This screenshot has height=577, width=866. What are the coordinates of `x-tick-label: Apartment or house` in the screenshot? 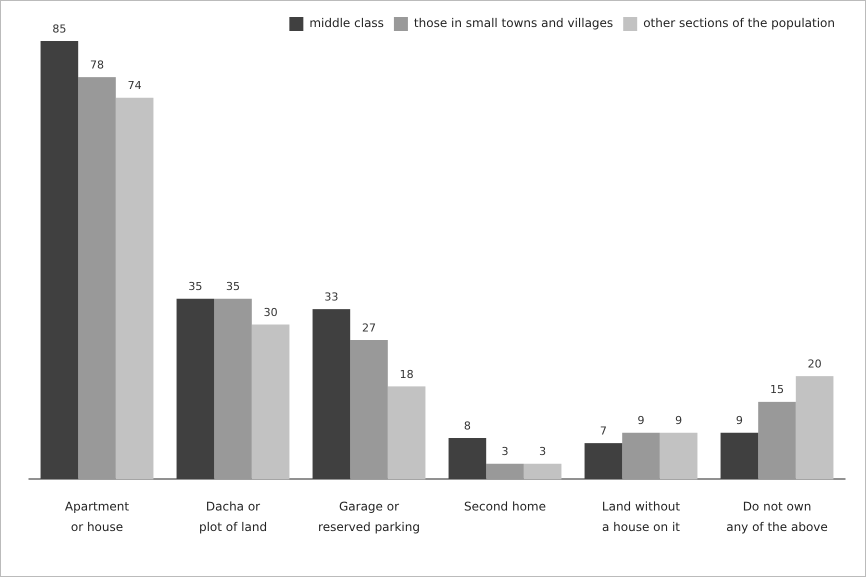 It's located at (97, 517).